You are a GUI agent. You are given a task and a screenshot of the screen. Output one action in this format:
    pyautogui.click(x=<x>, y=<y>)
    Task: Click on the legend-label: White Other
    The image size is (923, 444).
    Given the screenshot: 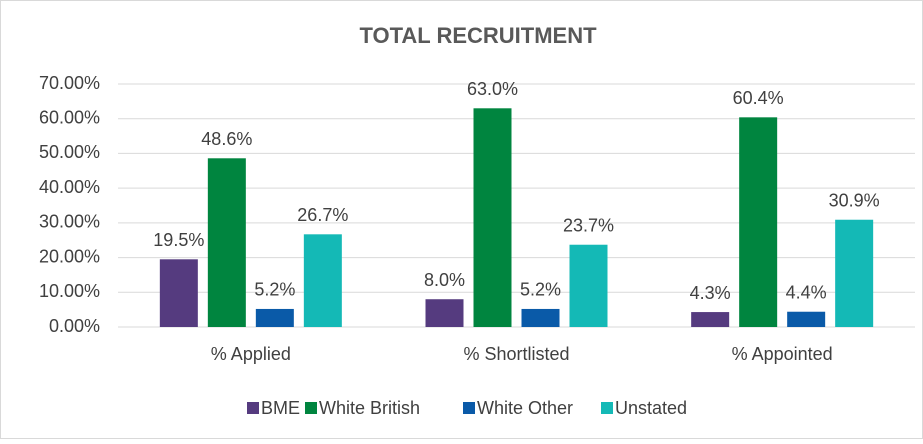 What is the action you would take?
    pyautogui.click(x=525, y=408)
    